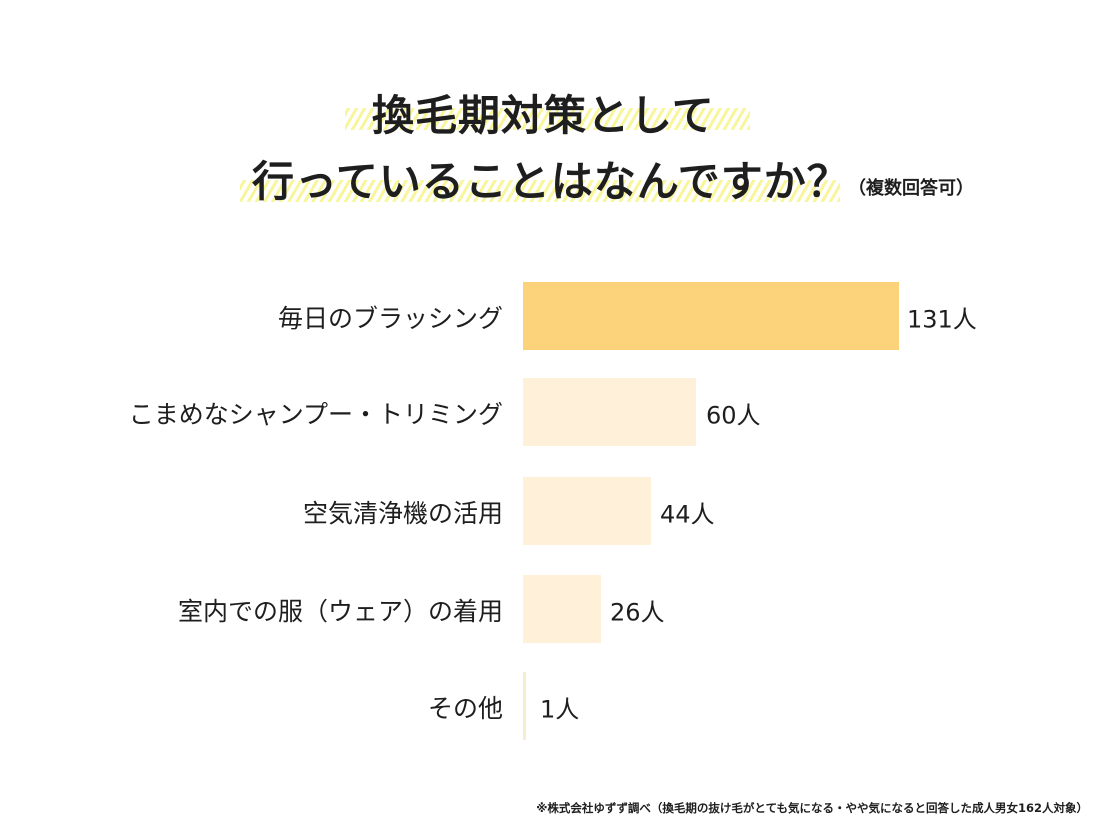 This screenshot has height=824, width=1100. I want to click on value-label: 26人, so click(637, 612).